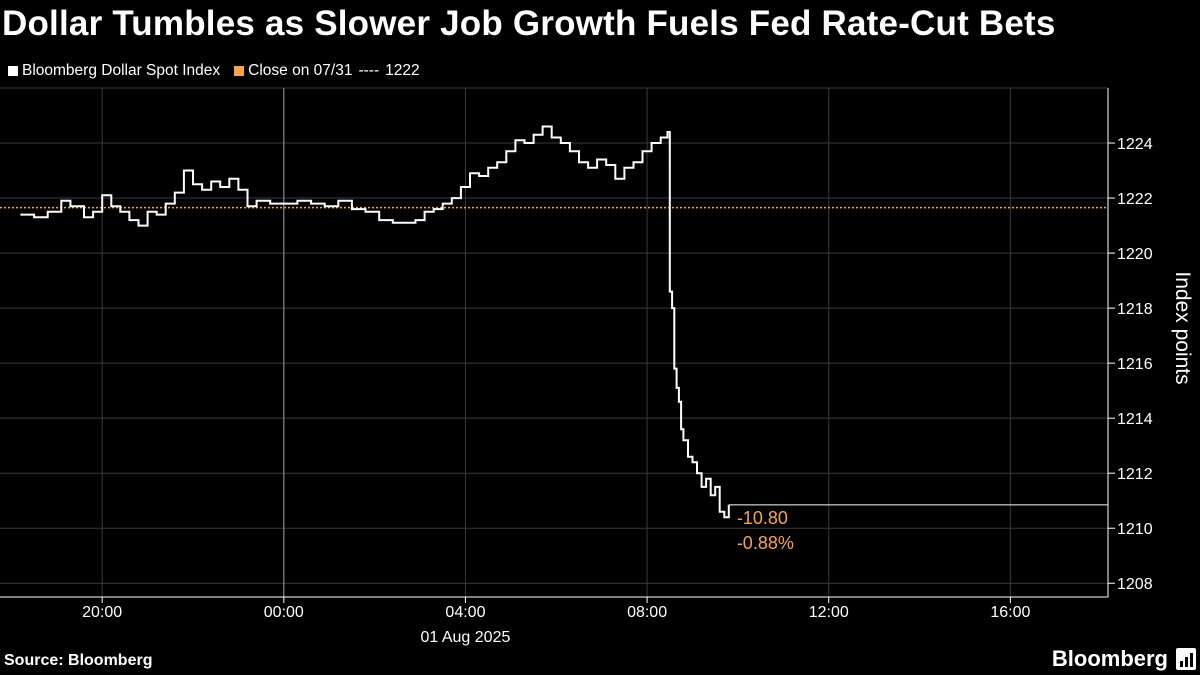 The image size is (1200, 675). Describe the element at coordinates (1186, 659) in the screenshot. I see `brand-badge-icon` at that location.